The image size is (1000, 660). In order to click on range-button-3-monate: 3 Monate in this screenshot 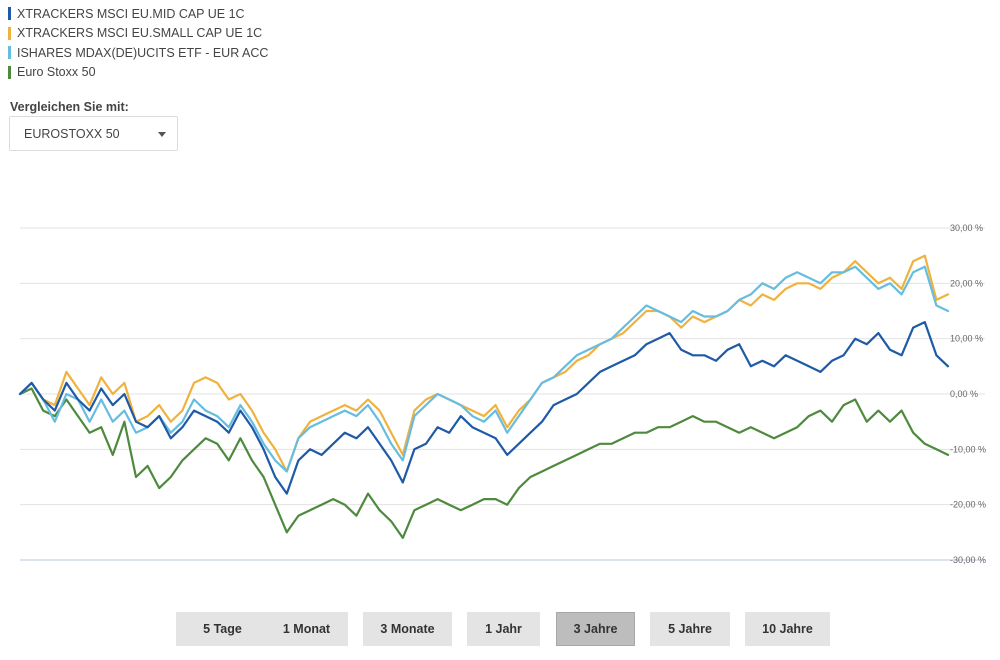, I will do `click(407, 629)`.